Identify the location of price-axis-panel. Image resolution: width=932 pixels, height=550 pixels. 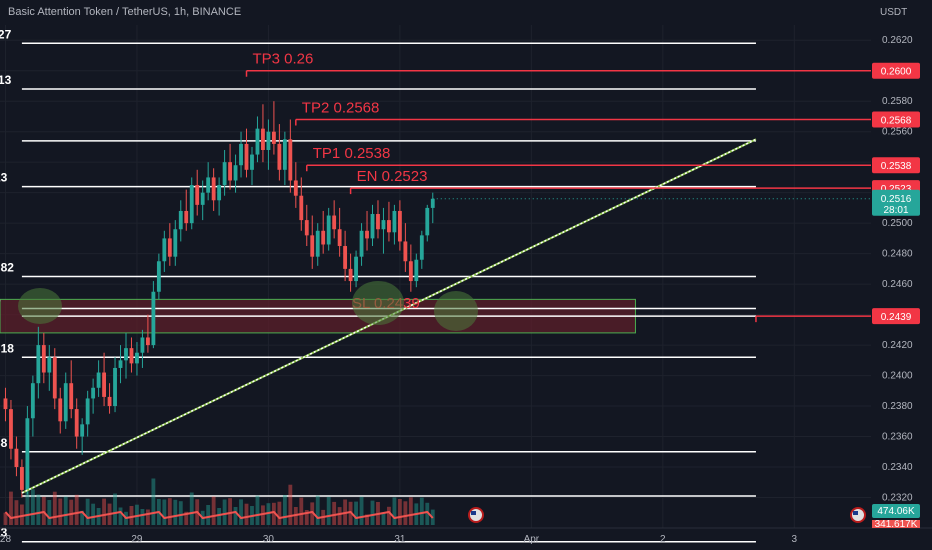
(901, 264).